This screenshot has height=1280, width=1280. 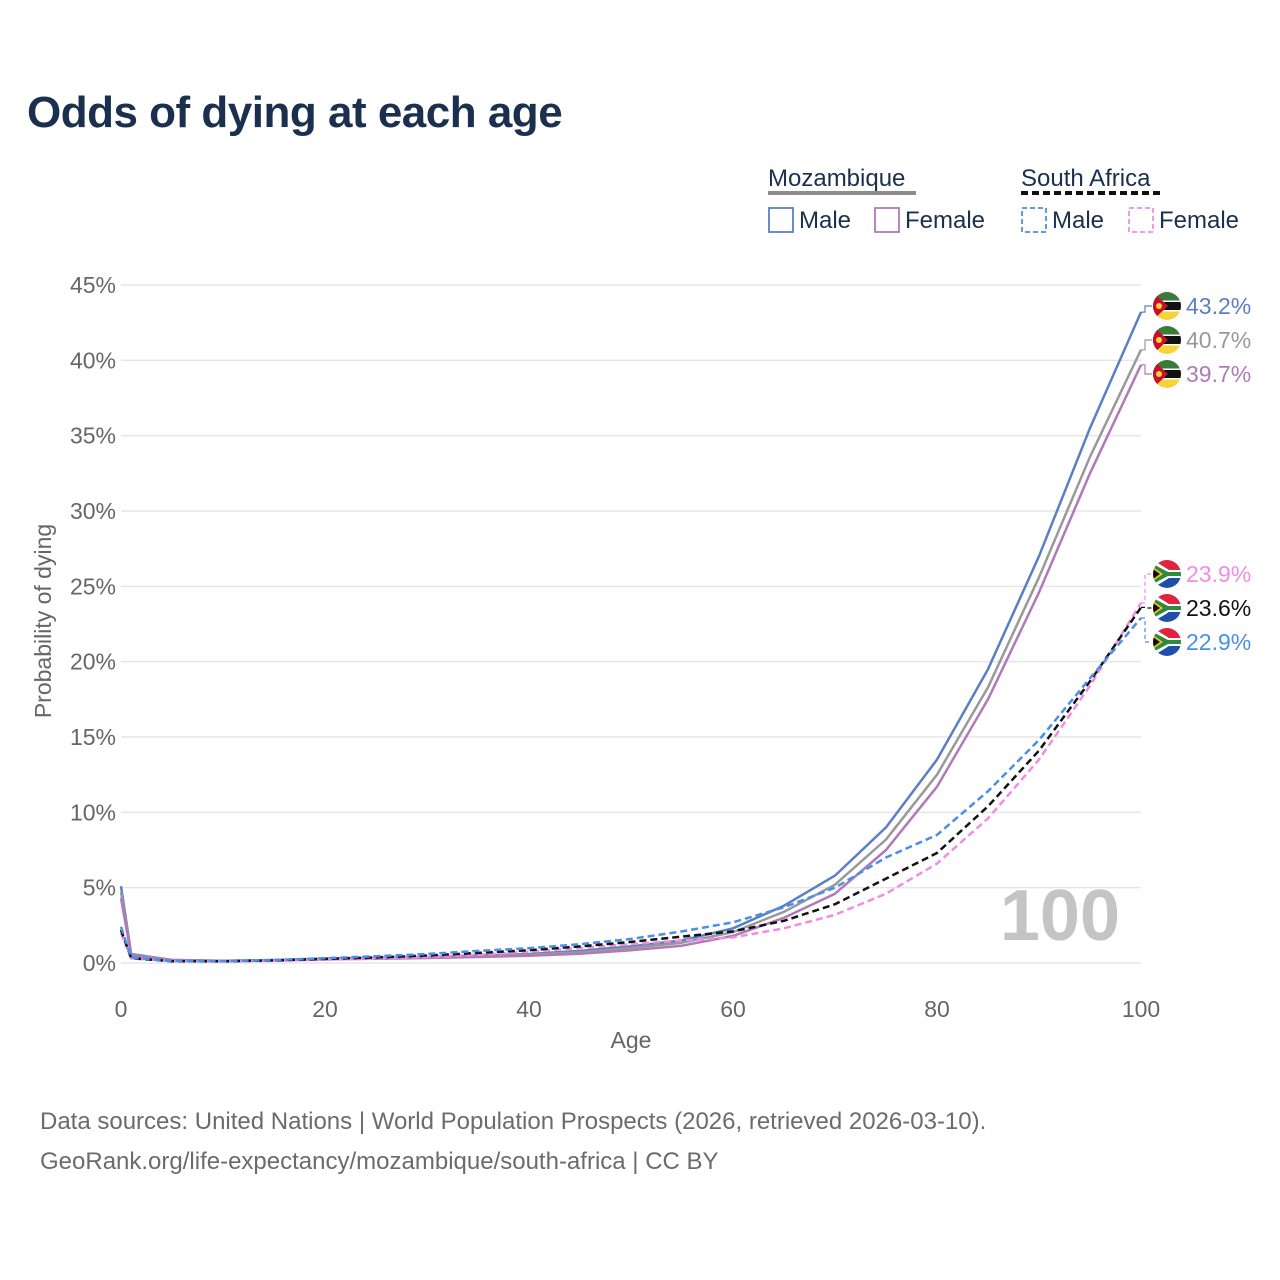 I want to click on end-label-moz-male: 43.2%, so click(x=1218, y=306).